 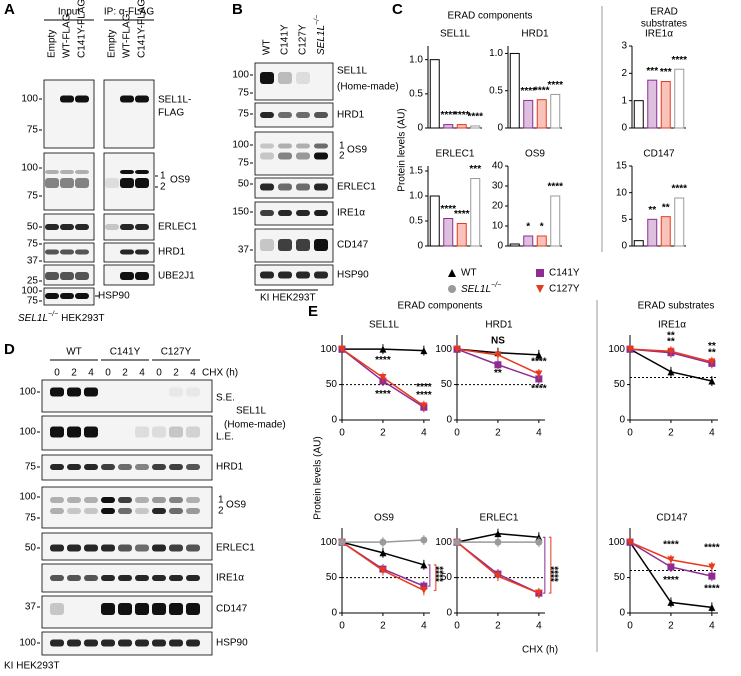 I want to click on gene-name: SEL1L, so click(x=476, y=289).